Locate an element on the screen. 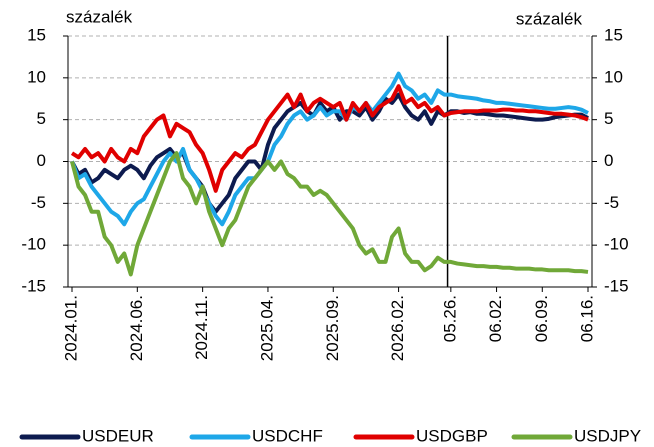  y-tick-label: 5 is located at coordinates (41, 118).